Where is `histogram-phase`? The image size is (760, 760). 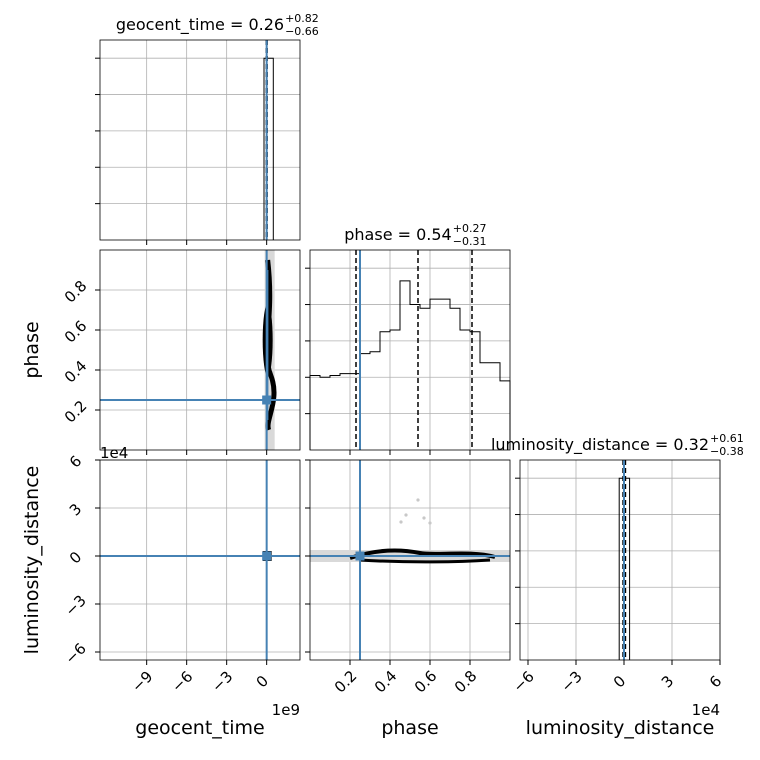 histogram-phase is located at coordinates (410, 365).